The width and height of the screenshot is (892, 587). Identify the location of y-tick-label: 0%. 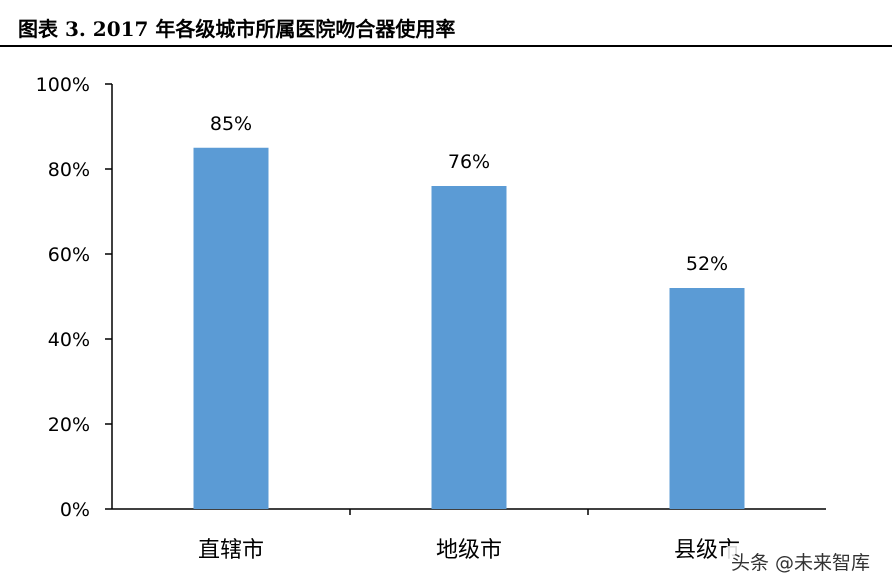
(75, 510).